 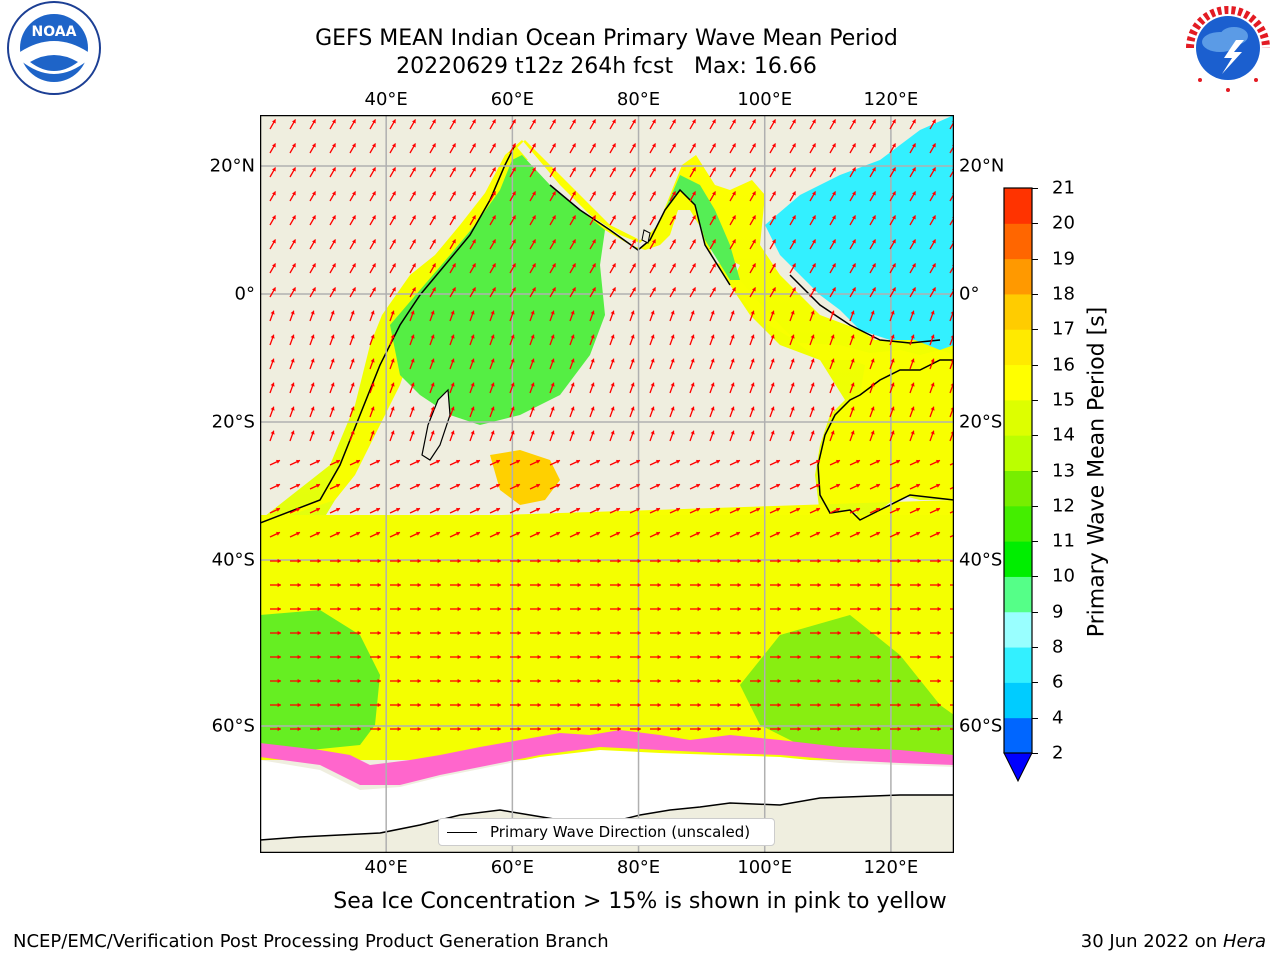 I want to click on lat-tick-label-right: 0°, so click(x=969, y=294).